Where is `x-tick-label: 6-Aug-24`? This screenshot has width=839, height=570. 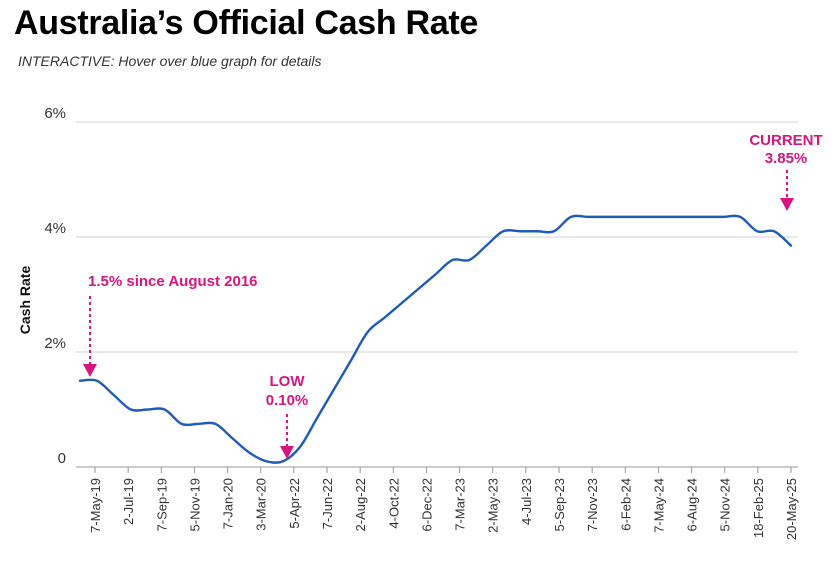
x-tick-label: 6-Aug-24 is located at coordinates (692, 504).